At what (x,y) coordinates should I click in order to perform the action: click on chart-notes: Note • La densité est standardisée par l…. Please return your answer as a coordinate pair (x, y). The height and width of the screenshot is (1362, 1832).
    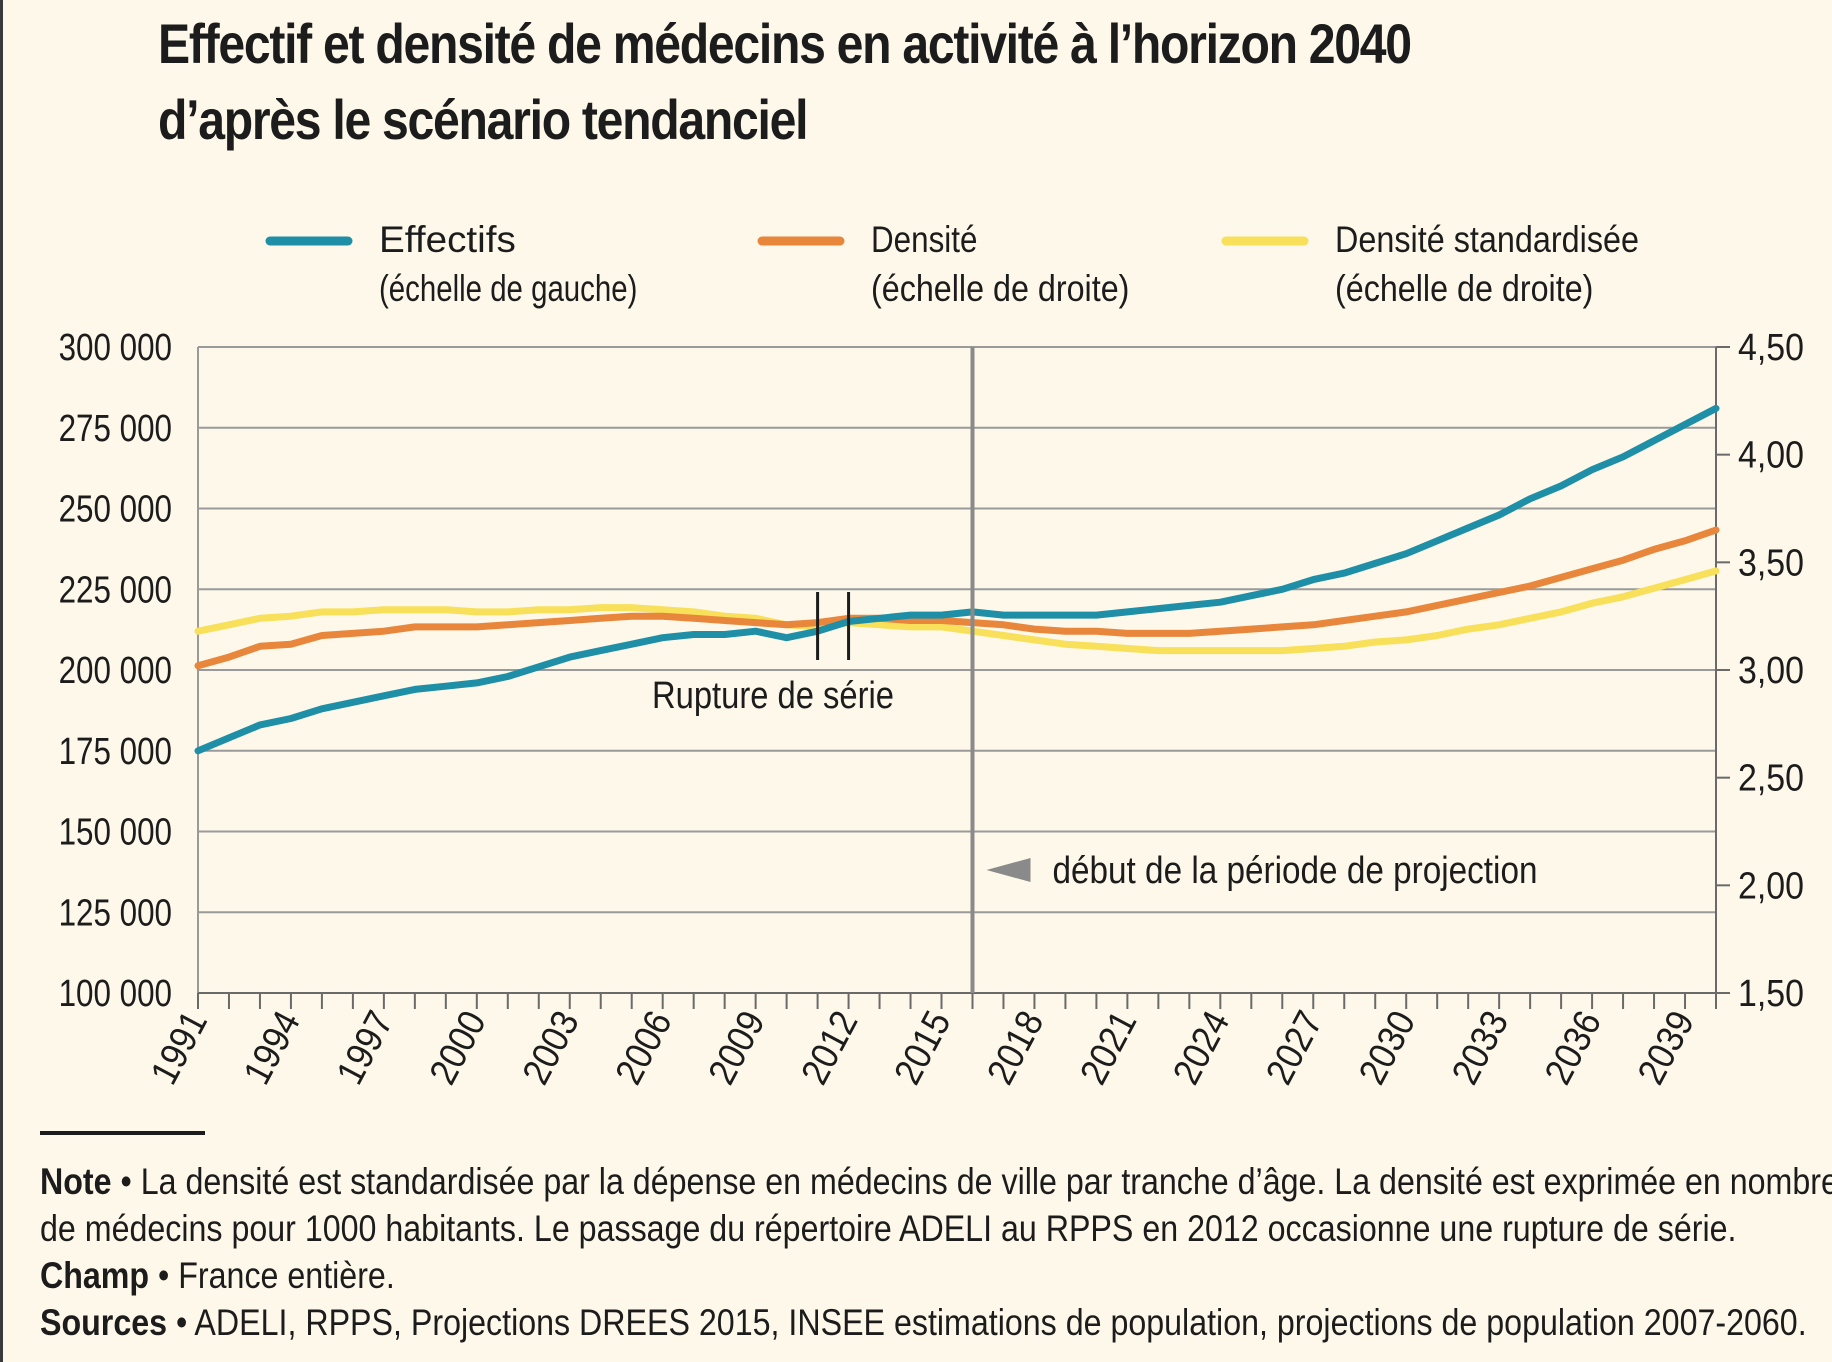
    Looking at the image, I should click on (936, 1252).